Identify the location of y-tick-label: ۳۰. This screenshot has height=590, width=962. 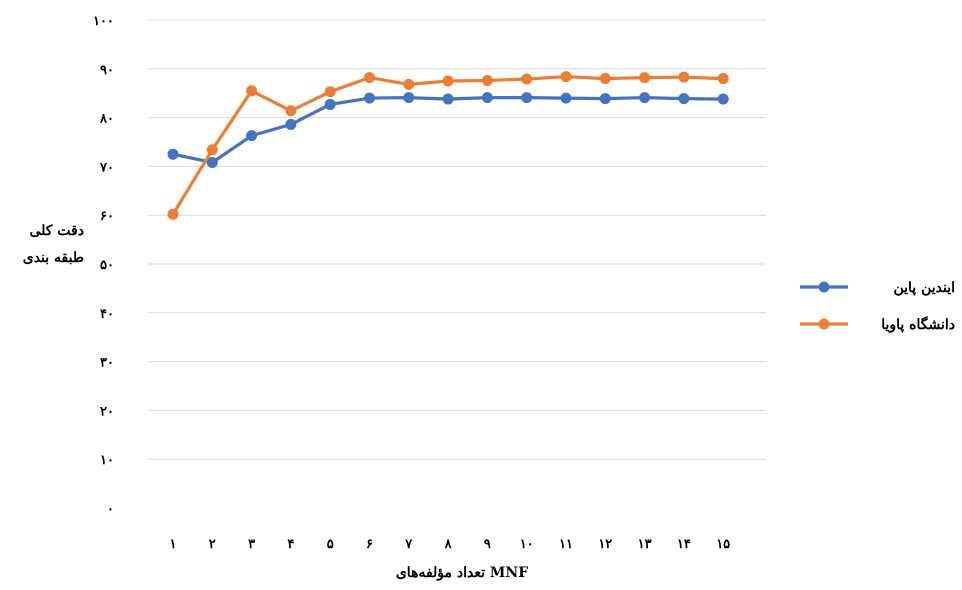
(107, 363).